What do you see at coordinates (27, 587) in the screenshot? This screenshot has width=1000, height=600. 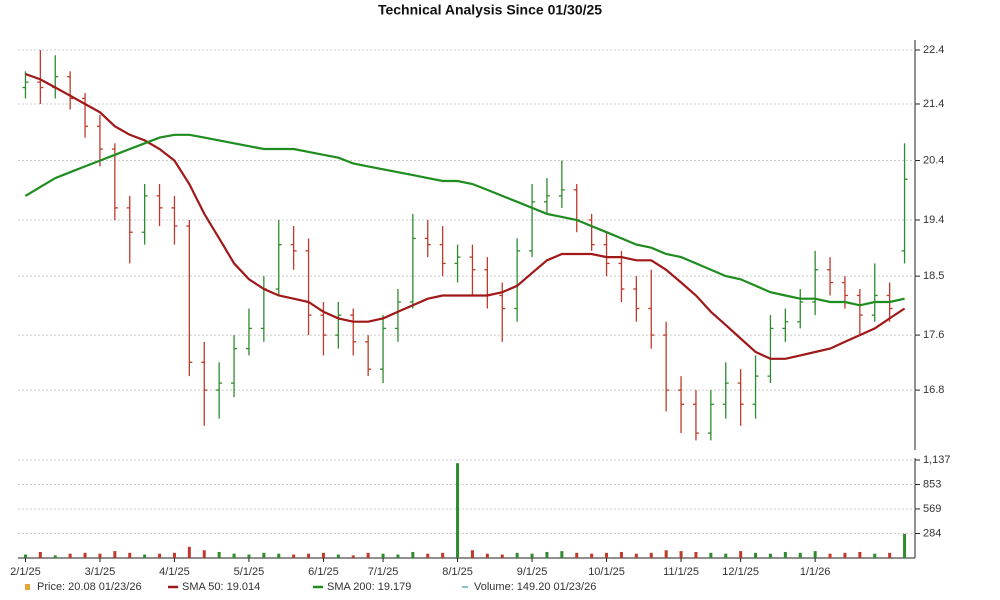 I see `legend-marker` at bounding box center [27, 587].